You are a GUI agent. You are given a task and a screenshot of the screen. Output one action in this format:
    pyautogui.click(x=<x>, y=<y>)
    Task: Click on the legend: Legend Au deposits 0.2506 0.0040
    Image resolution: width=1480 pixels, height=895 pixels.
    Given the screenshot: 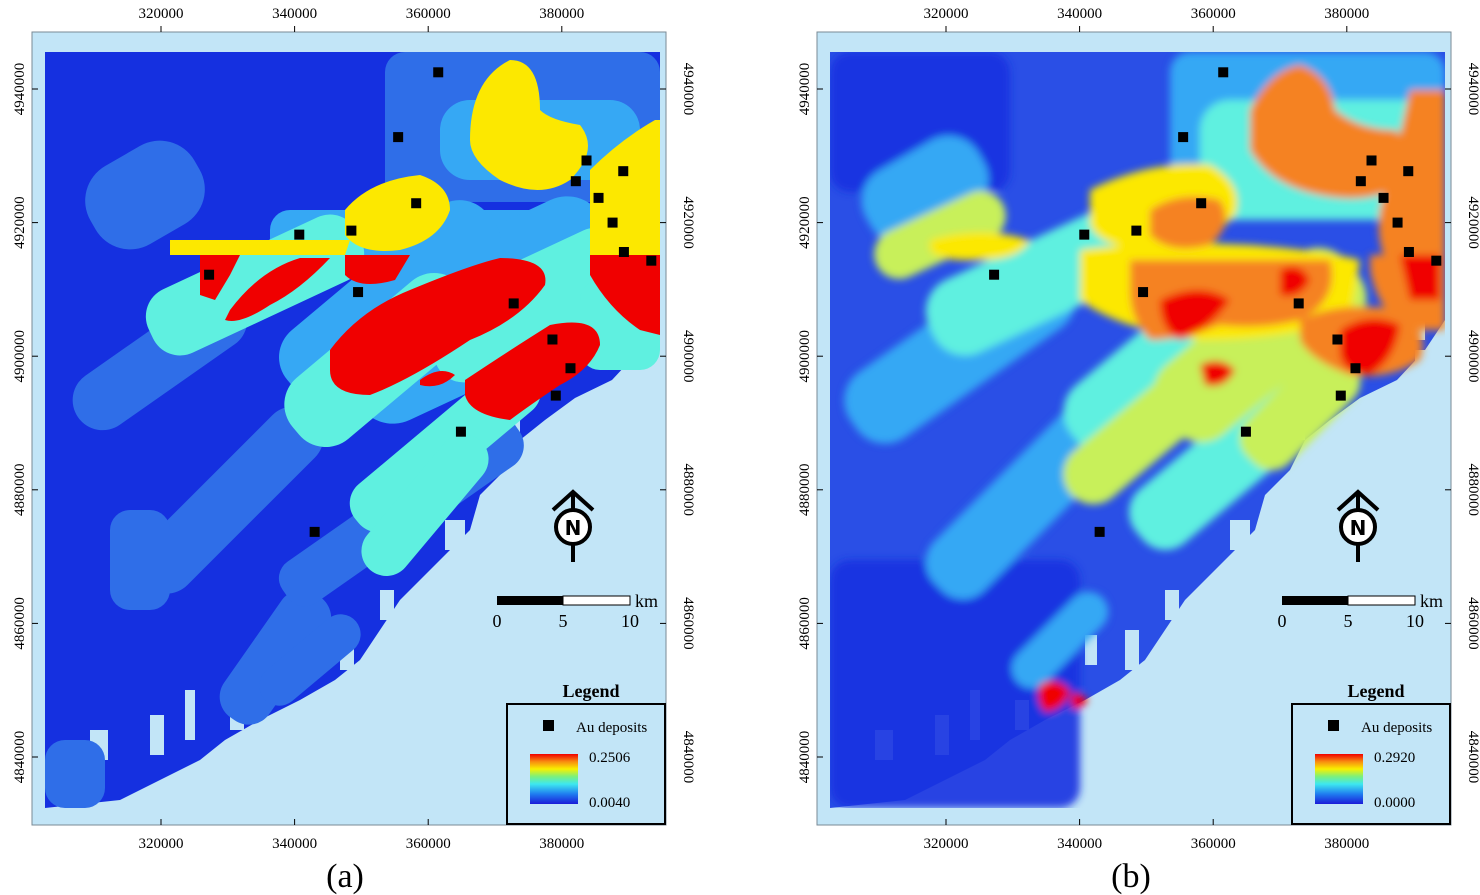 What is the action you would take?
    pyautogui.click(x=586, y=753)
    